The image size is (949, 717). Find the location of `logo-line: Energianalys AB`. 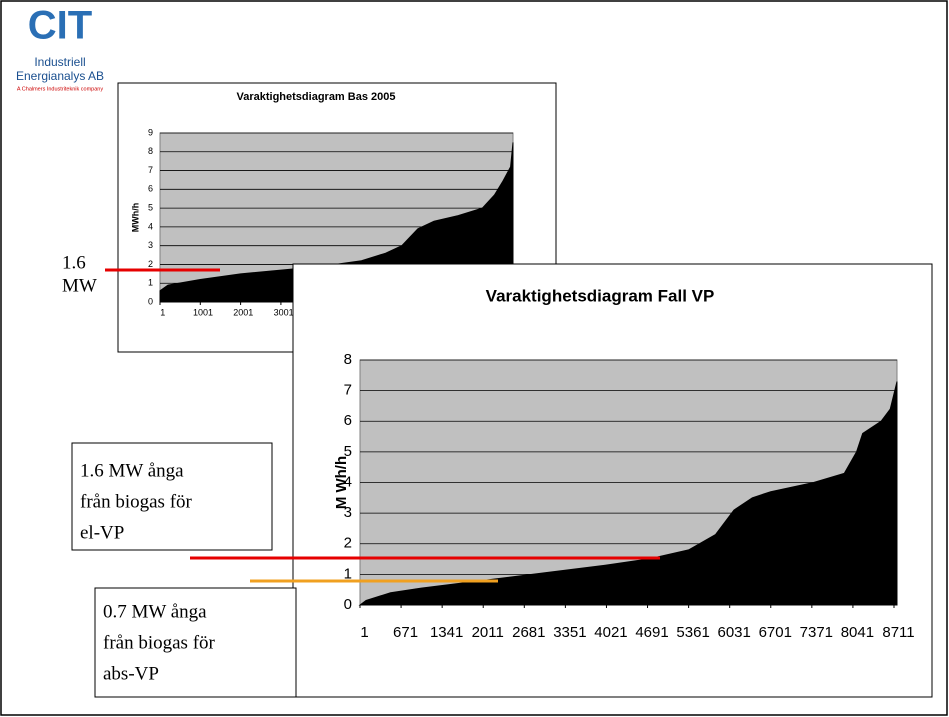

logo-line: Energianalys AB is located at coordinates (60, 76).